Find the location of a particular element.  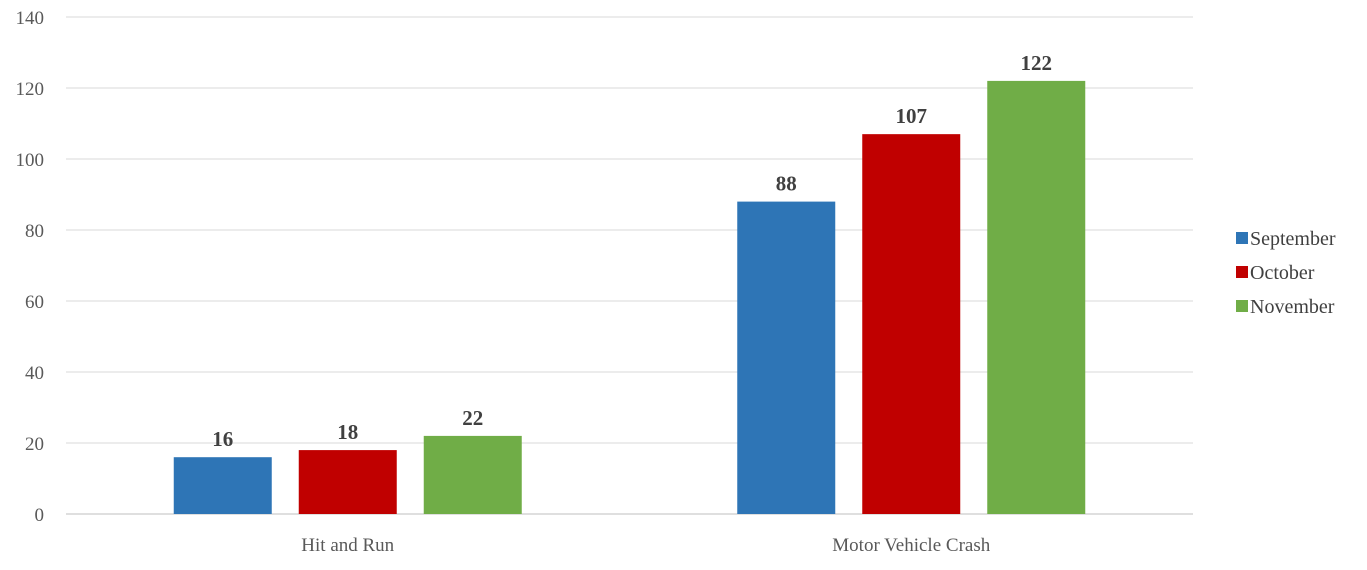

x-category-label: Motor Vehicle Crash is located at coordinates (911, 545).